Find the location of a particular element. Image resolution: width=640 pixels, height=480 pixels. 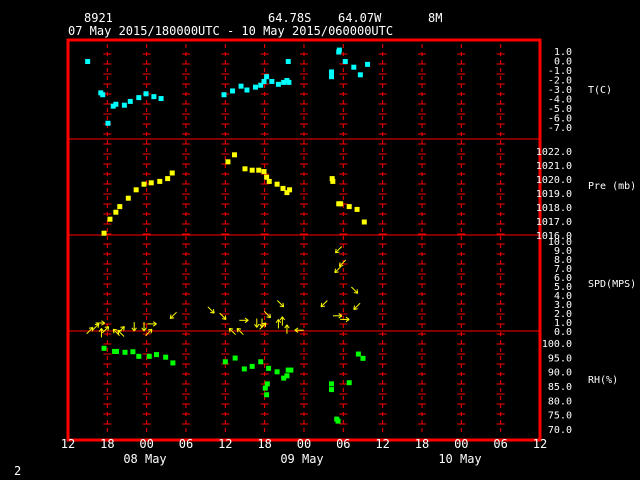

day-label: 10 May is located at coordinates (459, 459).